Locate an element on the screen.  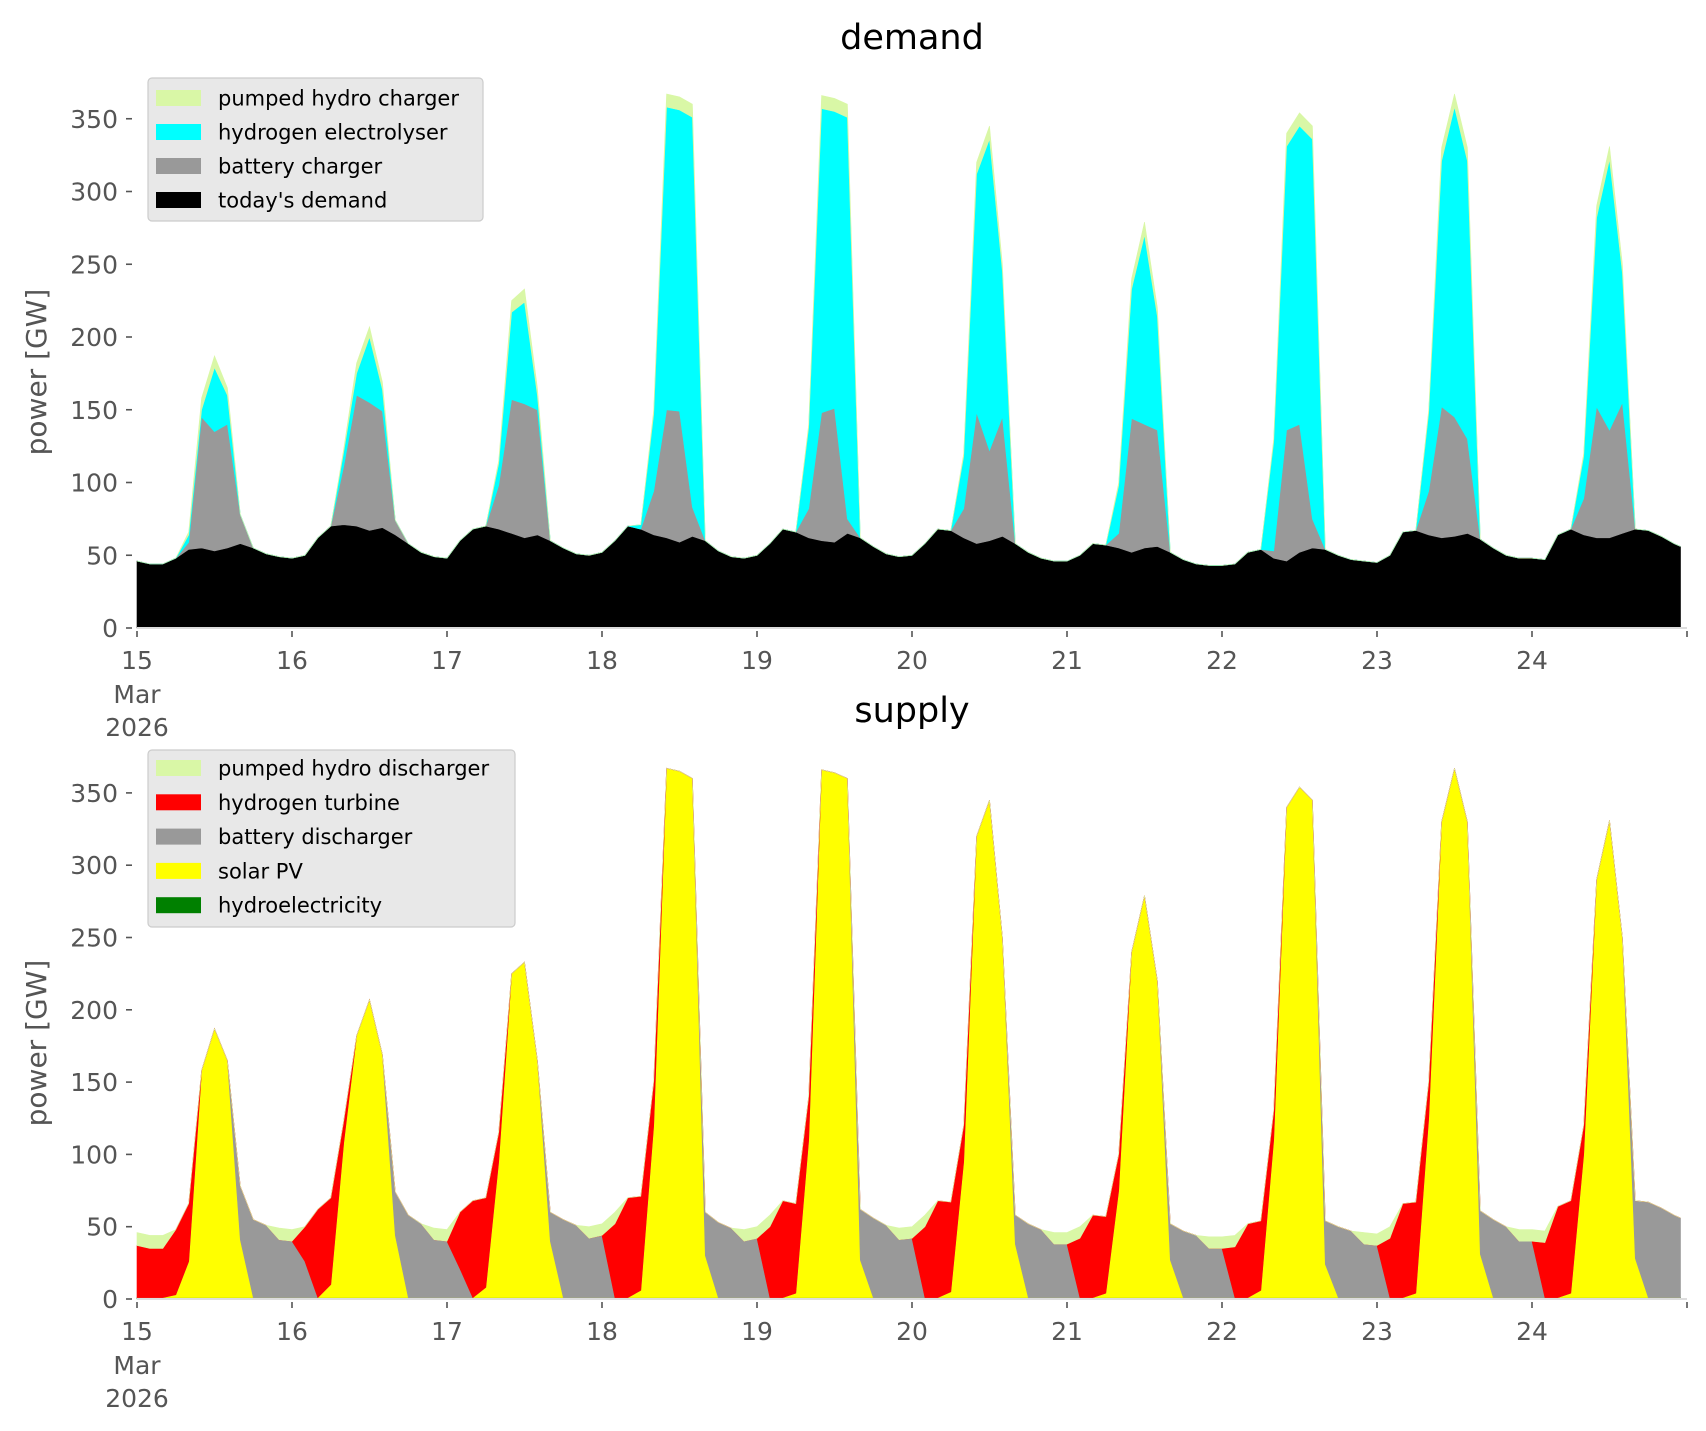
supply-y-ticks: 0 50 100 150 200 250 300 350 is located at coordinates (101, 1046).